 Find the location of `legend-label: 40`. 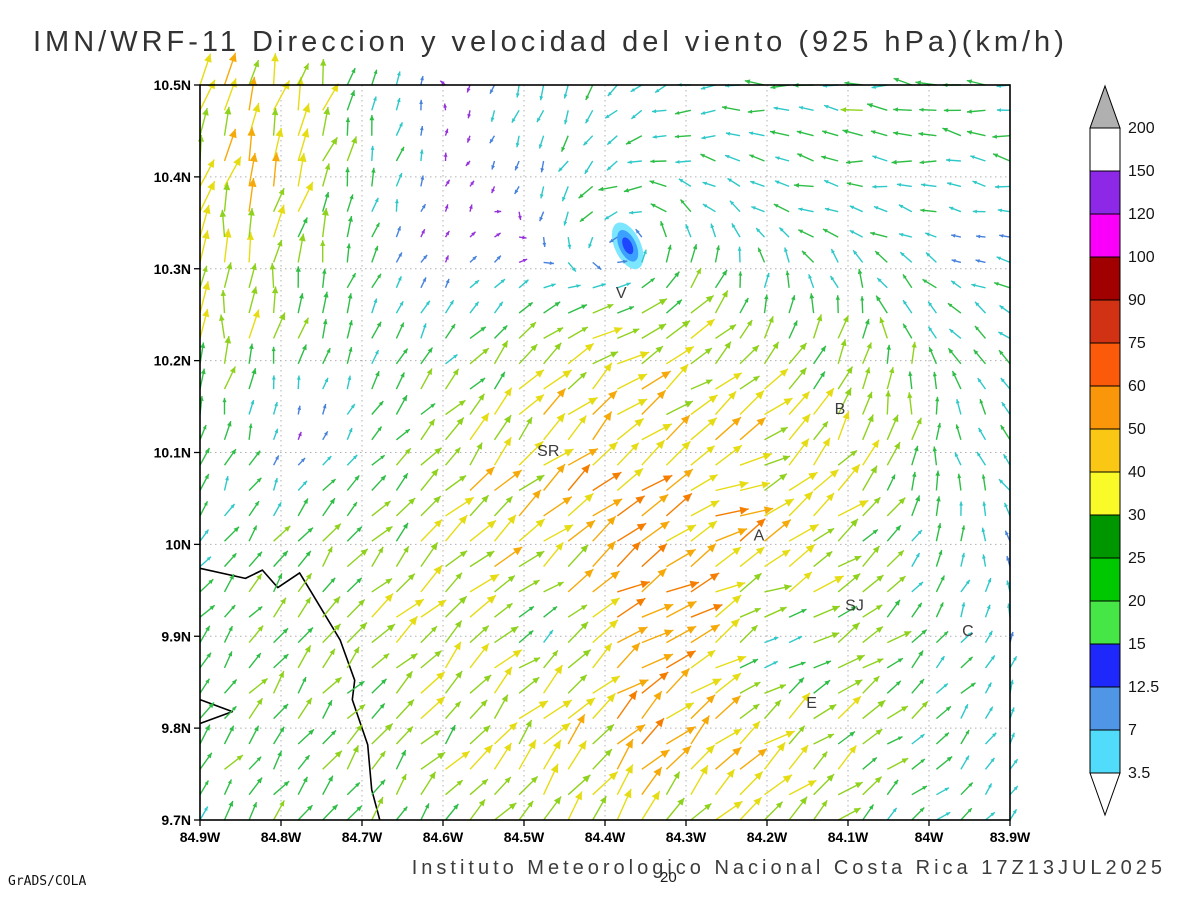

legend-label: 40 is located at coordinates (1137, 472).